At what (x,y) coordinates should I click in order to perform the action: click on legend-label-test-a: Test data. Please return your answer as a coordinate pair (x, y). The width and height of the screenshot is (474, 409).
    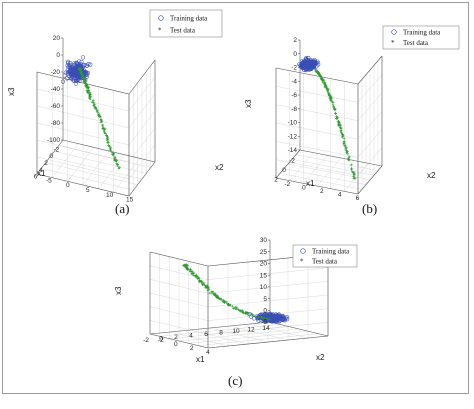
    Looking at the image, I should click on (183, 31).